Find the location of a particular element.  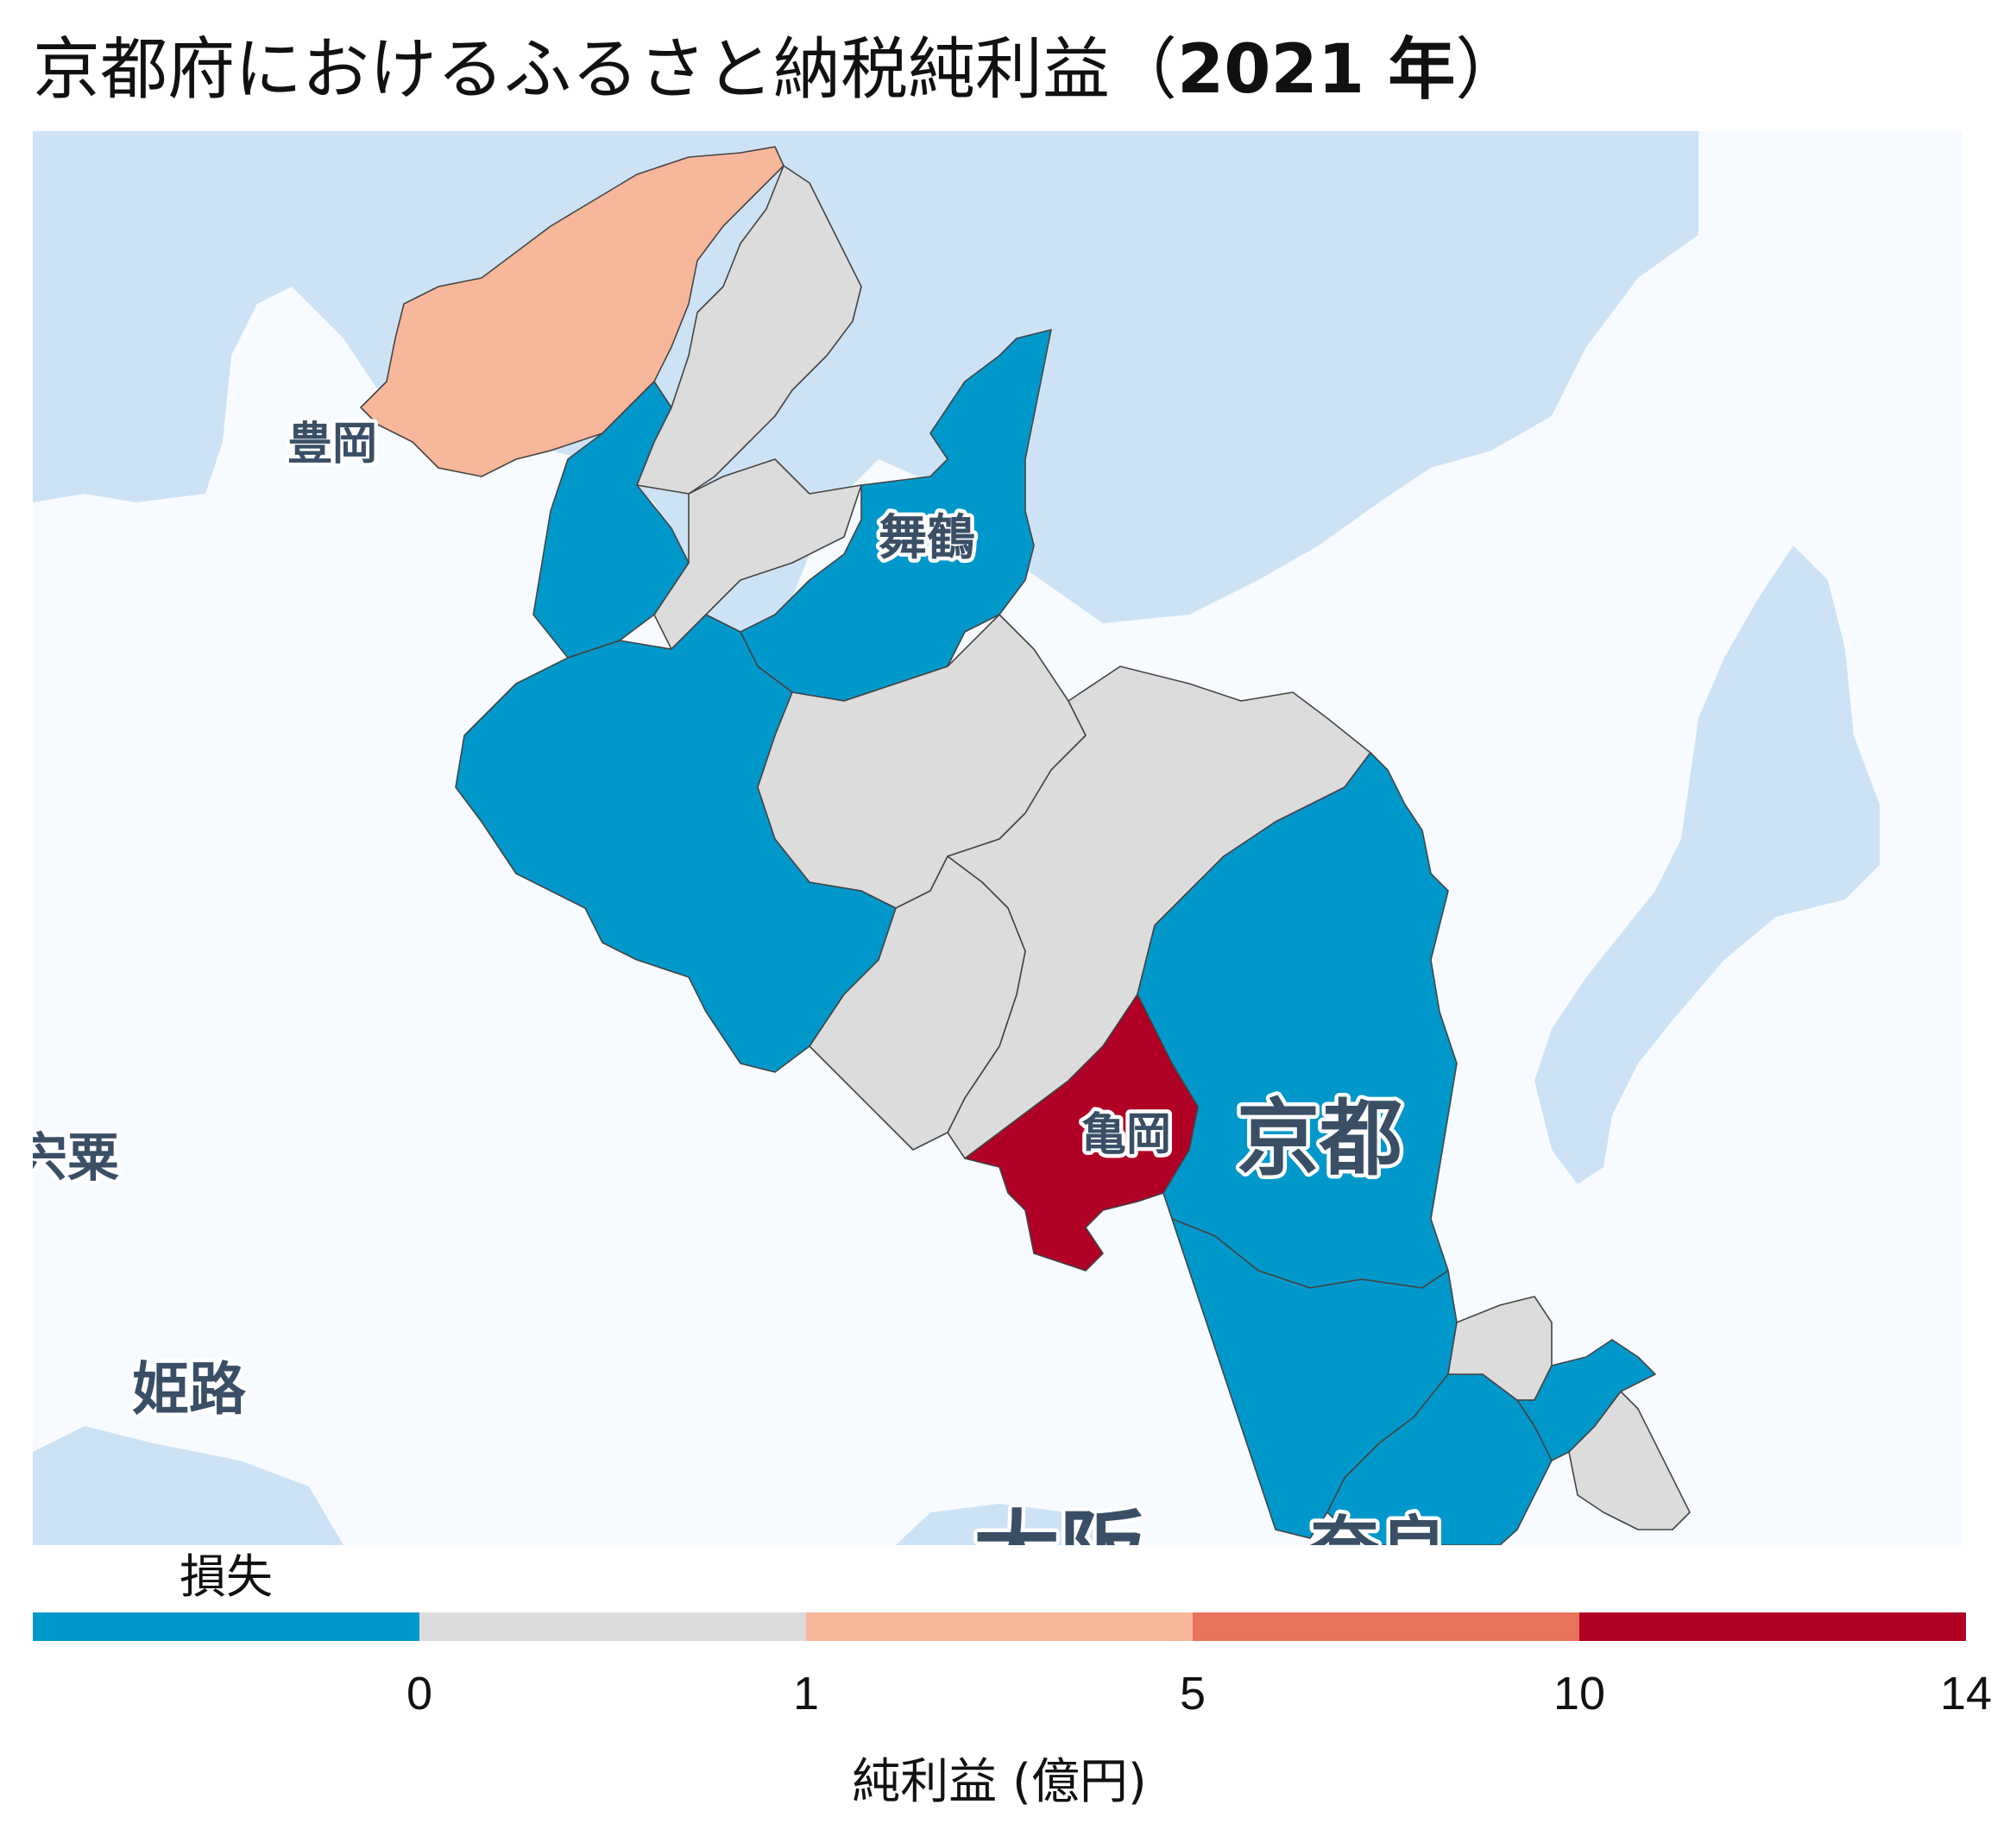

label-toyooka: 豊岡 is located at coordinates (332, 444).